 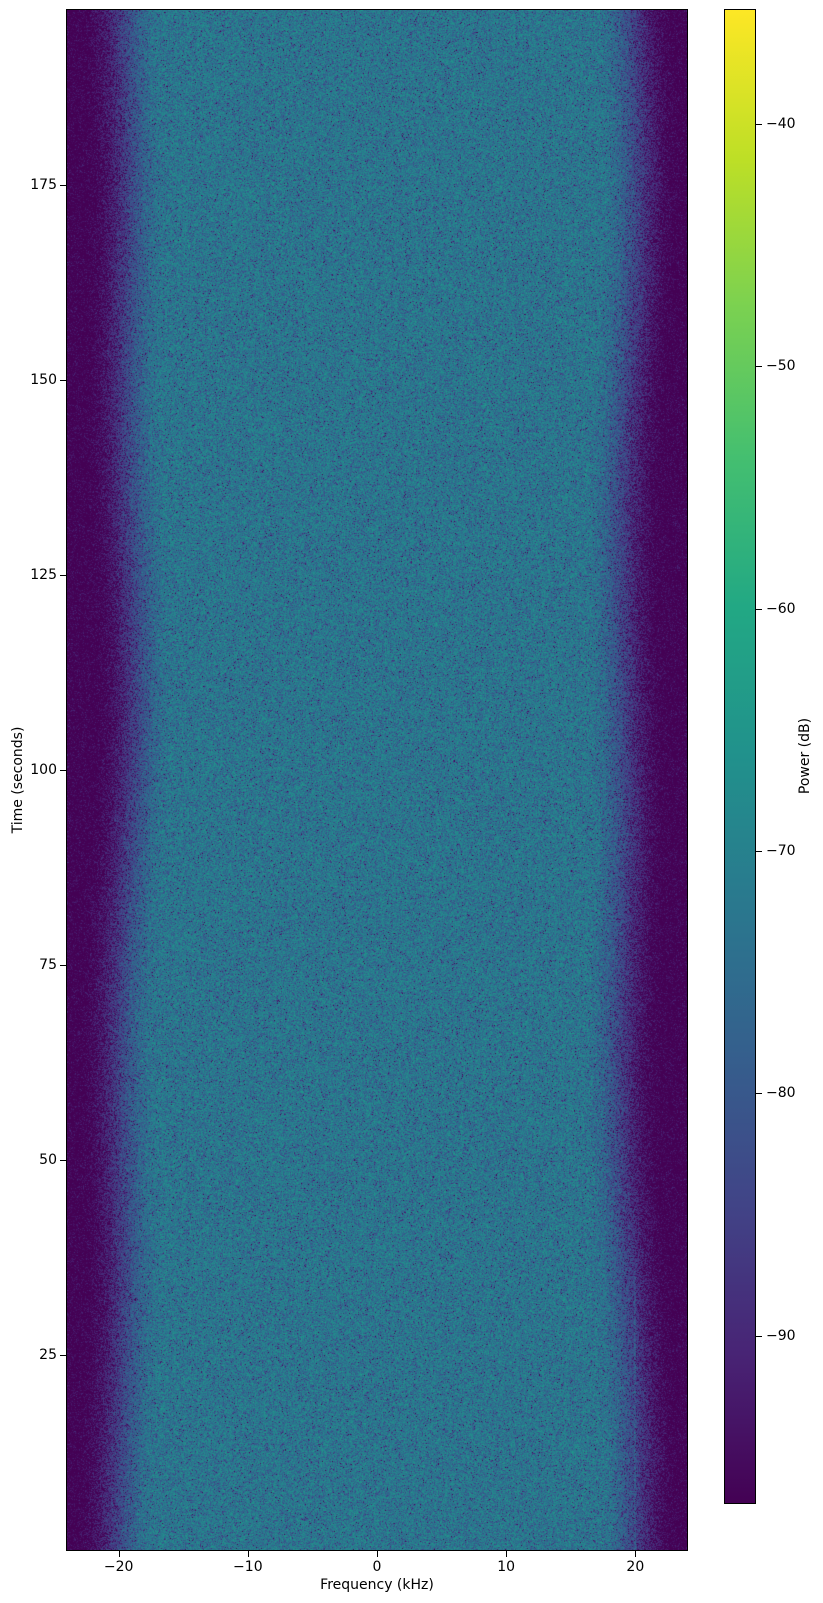 I want to click on x-tick-label: −10, so click(x=248, y=1567).